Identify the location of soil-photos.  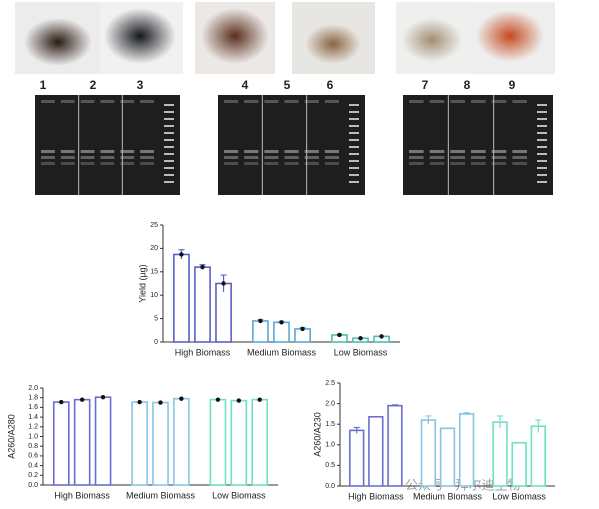
(285, 38).